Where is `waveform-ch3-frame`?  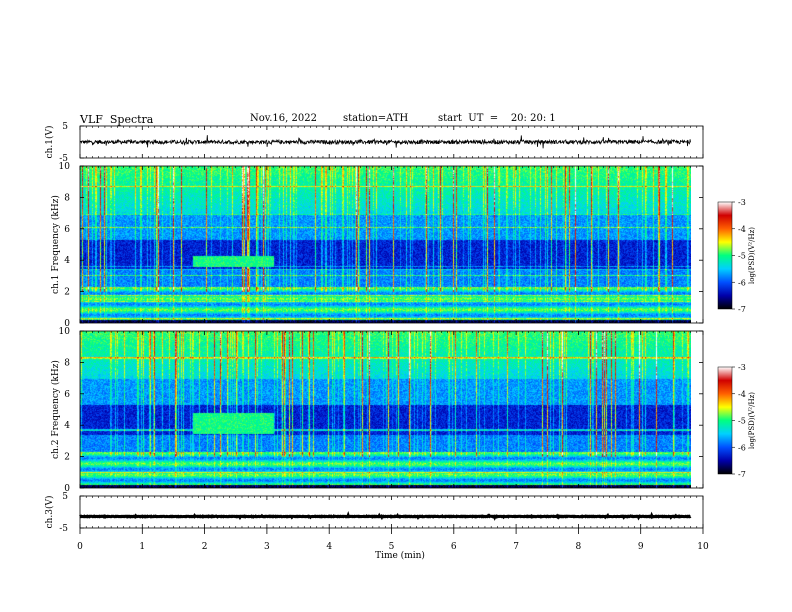 waveform-ch3-frame is located at coordinates (391, 512).